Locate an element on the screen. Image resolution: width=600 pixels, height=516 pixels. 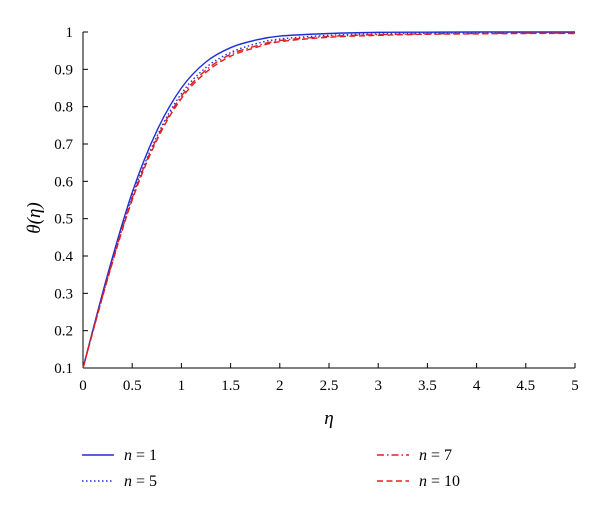
x-tick-label: 3.5 is located at coordinates (427, 386).